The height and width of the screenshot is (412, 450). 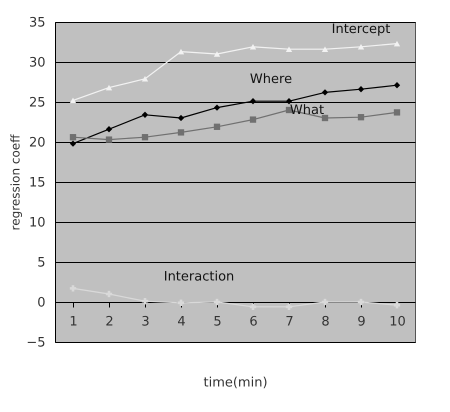 I want to click on y-tick-label: 15, so click(x=37, y=183).